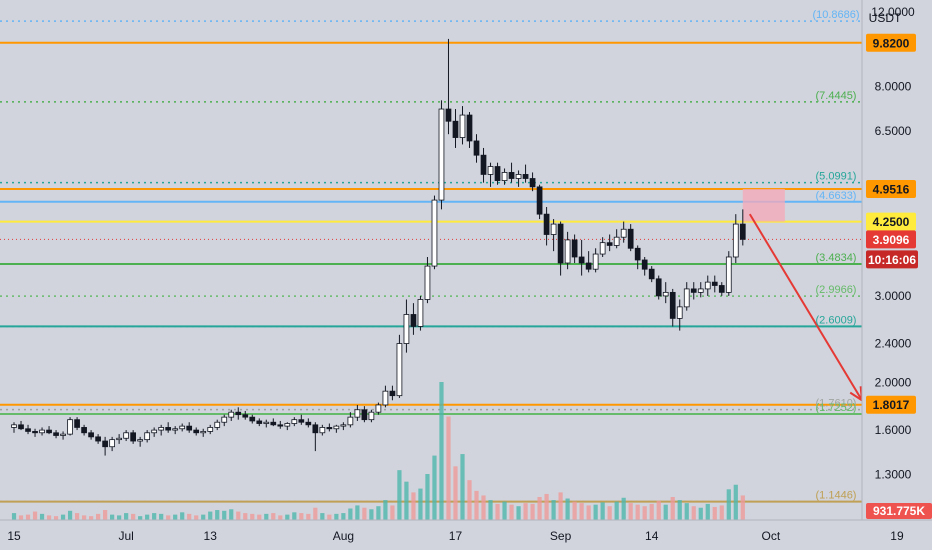 This screenshot has height=550, width=932. I want to click on countdown-badge: 10:16:06, so click(892, 260).